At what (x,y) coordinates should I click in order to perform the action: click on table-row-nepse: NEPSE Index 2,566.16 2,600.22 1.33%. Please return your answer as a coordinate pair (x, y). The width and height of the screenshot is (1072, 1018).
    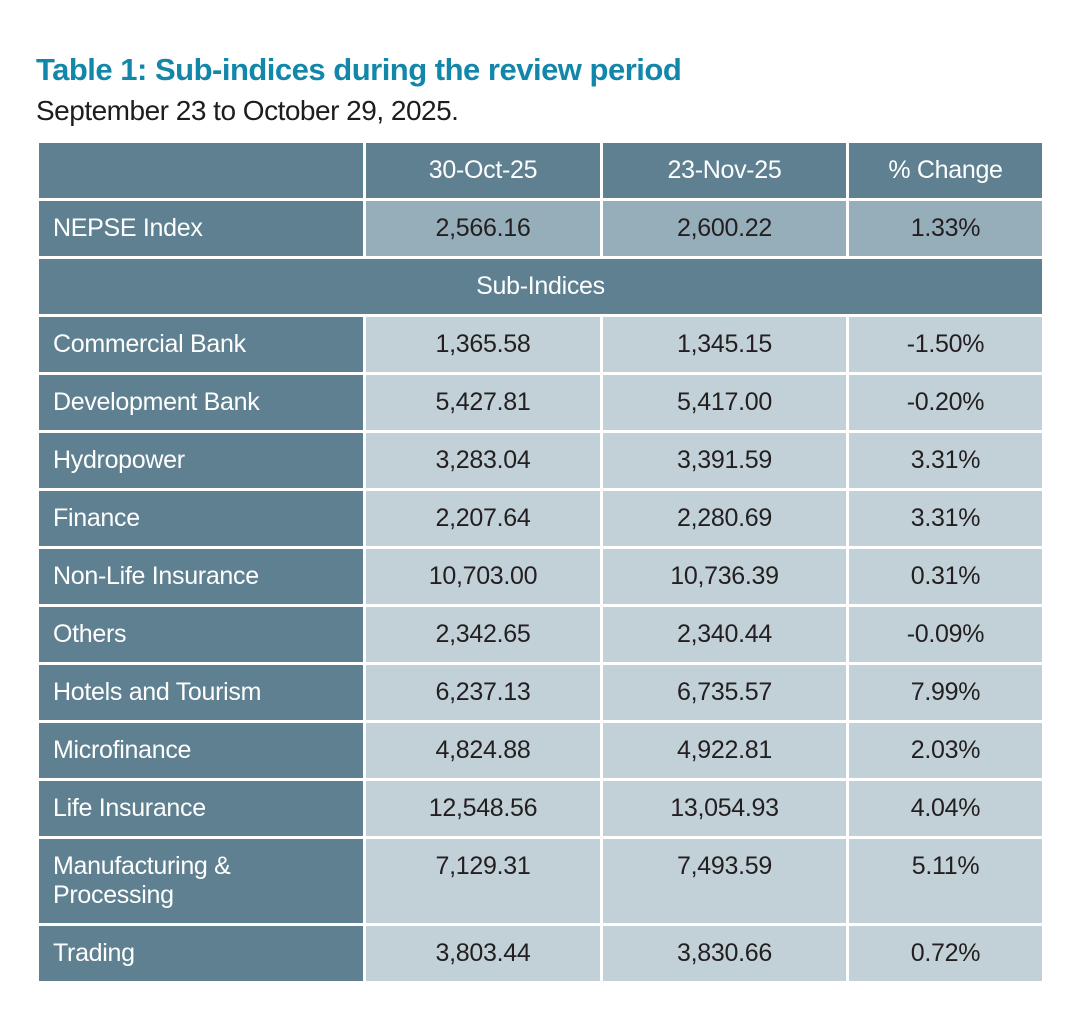
    Looking at the image, I should click on (540, 229).